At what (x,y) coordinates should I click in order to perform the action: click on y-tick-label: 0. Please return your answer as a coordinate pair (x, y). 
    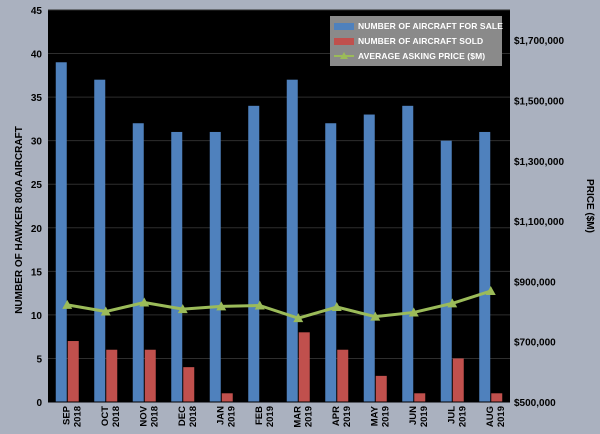
    Looking at the image, I should click on (39, 403).